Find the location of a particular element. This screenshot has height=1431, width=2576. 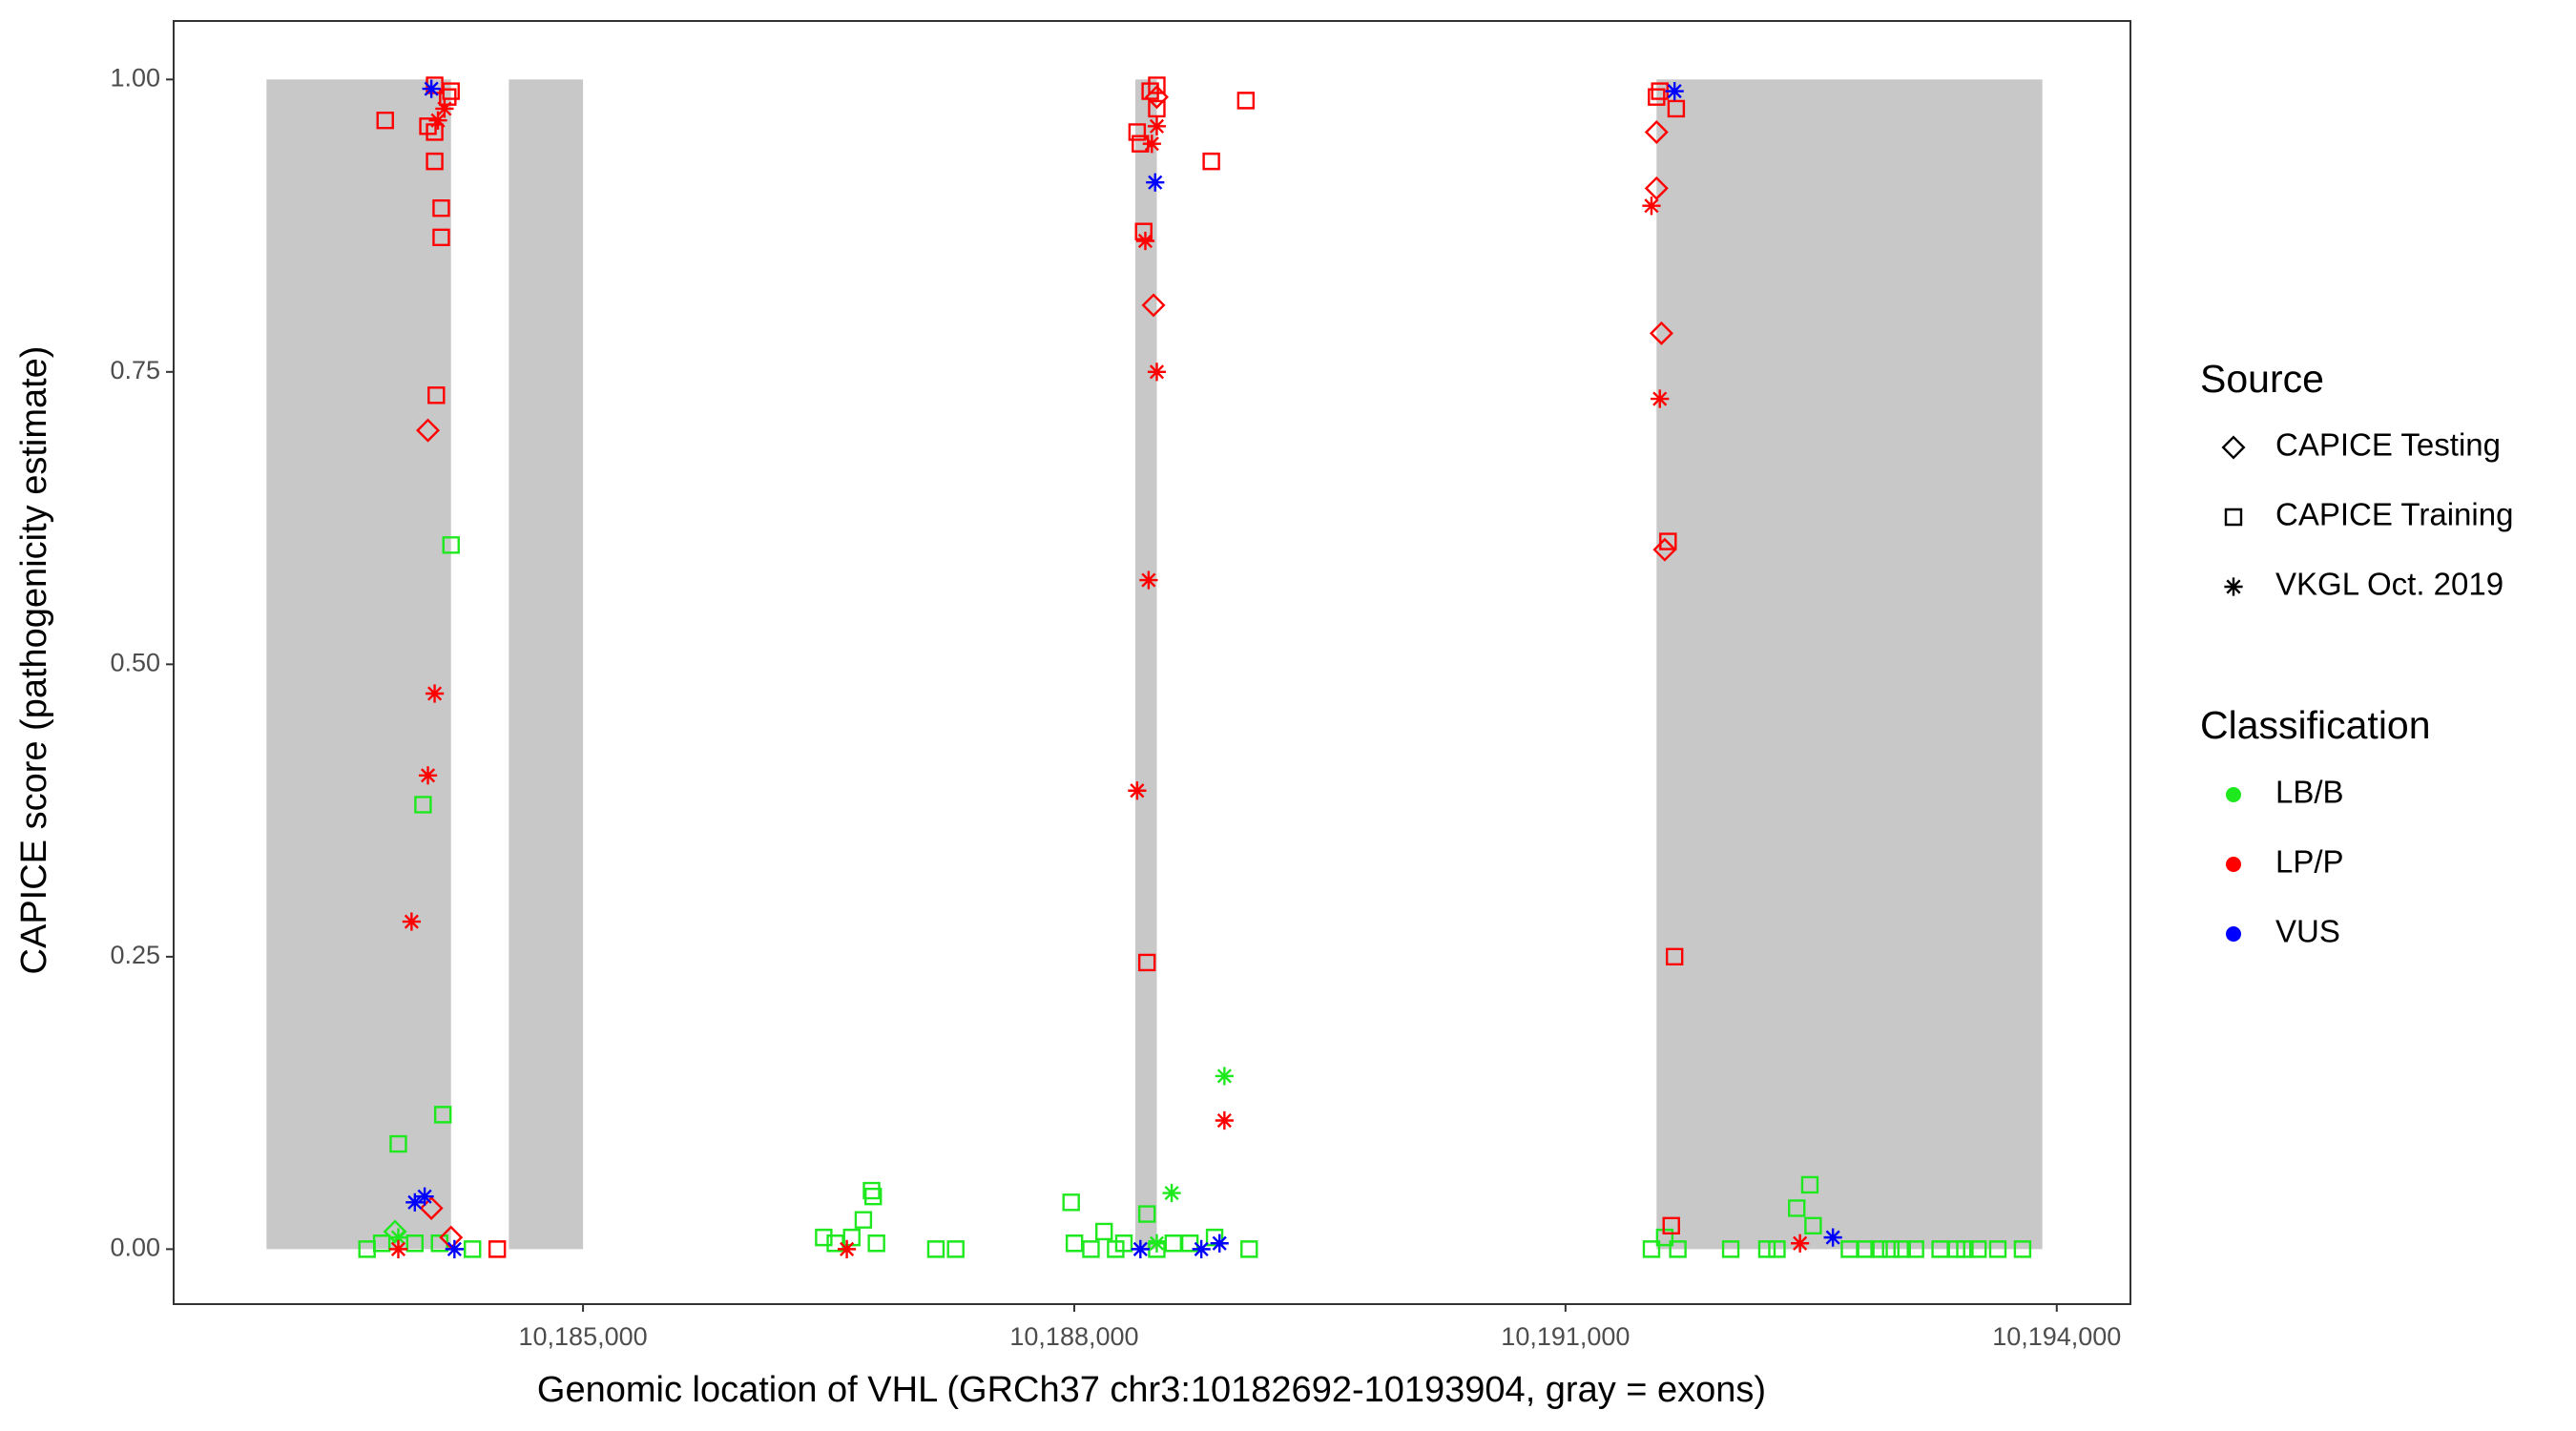

y-tick-label: 0.25 is located at coordinates (135, 955).